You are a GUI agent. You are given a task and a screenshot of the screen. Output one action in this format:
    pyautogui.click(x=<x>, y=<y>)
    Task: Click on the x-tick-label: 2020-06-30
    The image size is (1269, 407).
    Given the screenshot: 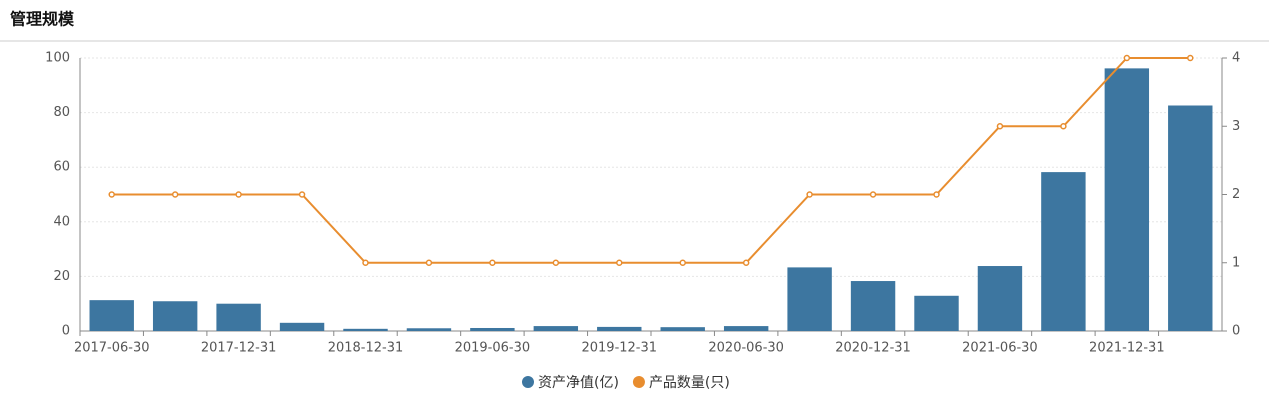 What is the action you would take?
    pyautogui.click(x=746, y=348)
    